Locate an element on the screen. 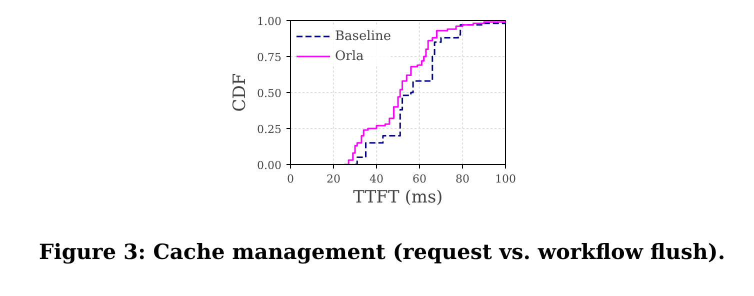  x-tick-label: 60 is located at coordinates (419, 179).